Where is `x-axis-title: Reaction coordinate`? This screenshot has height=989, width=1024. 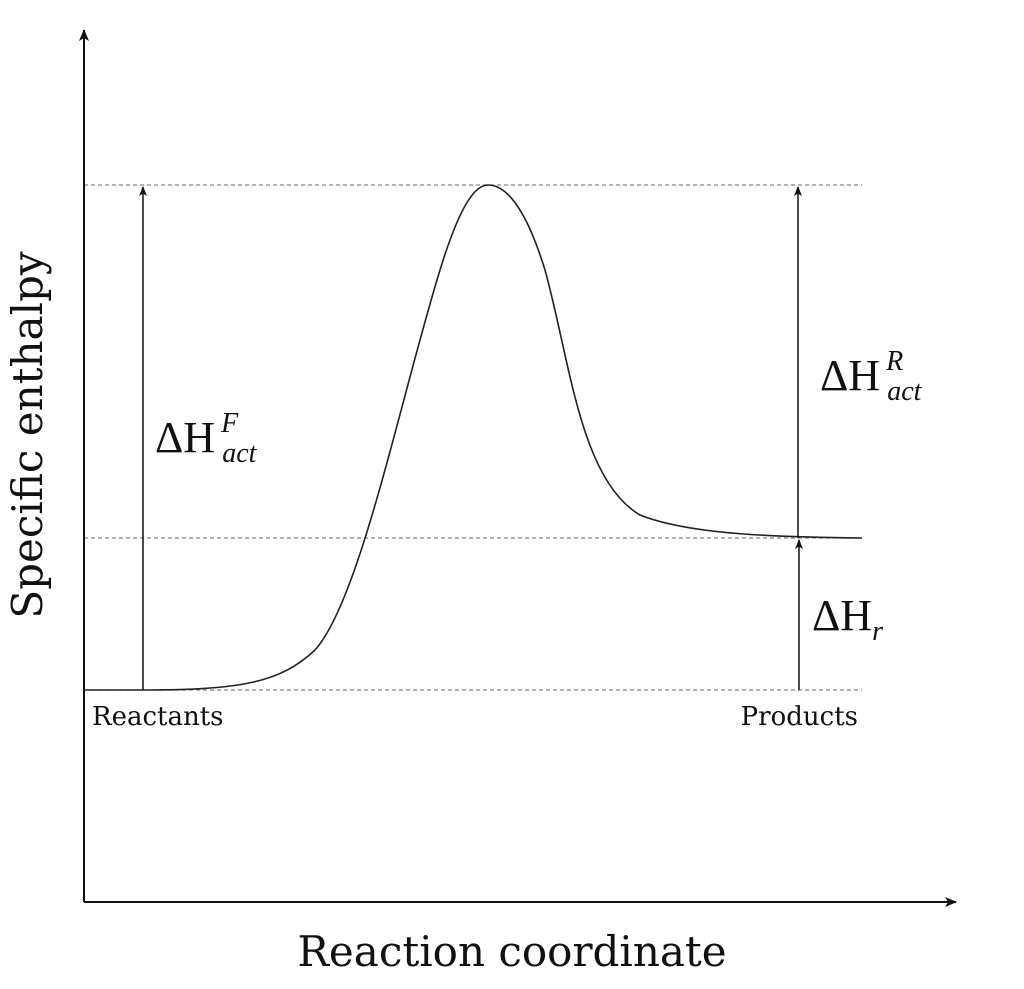
x-axis-title: Reaction coordinate is located at coordinates (511, 951).